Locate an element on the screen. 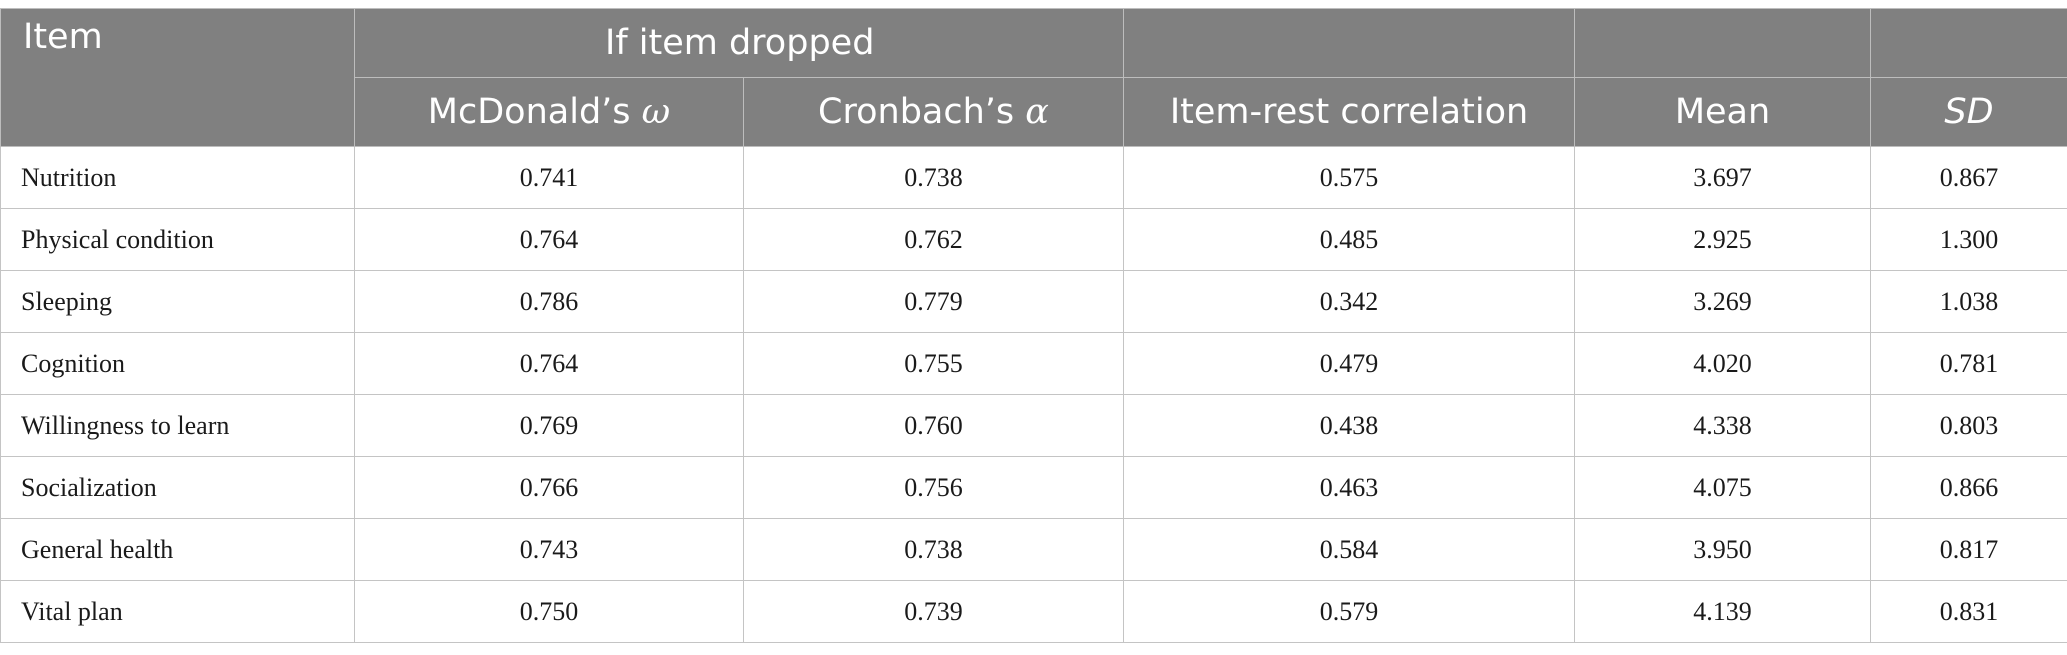  header-omega-label: McDonald’s is located at coordinates (529, 112).